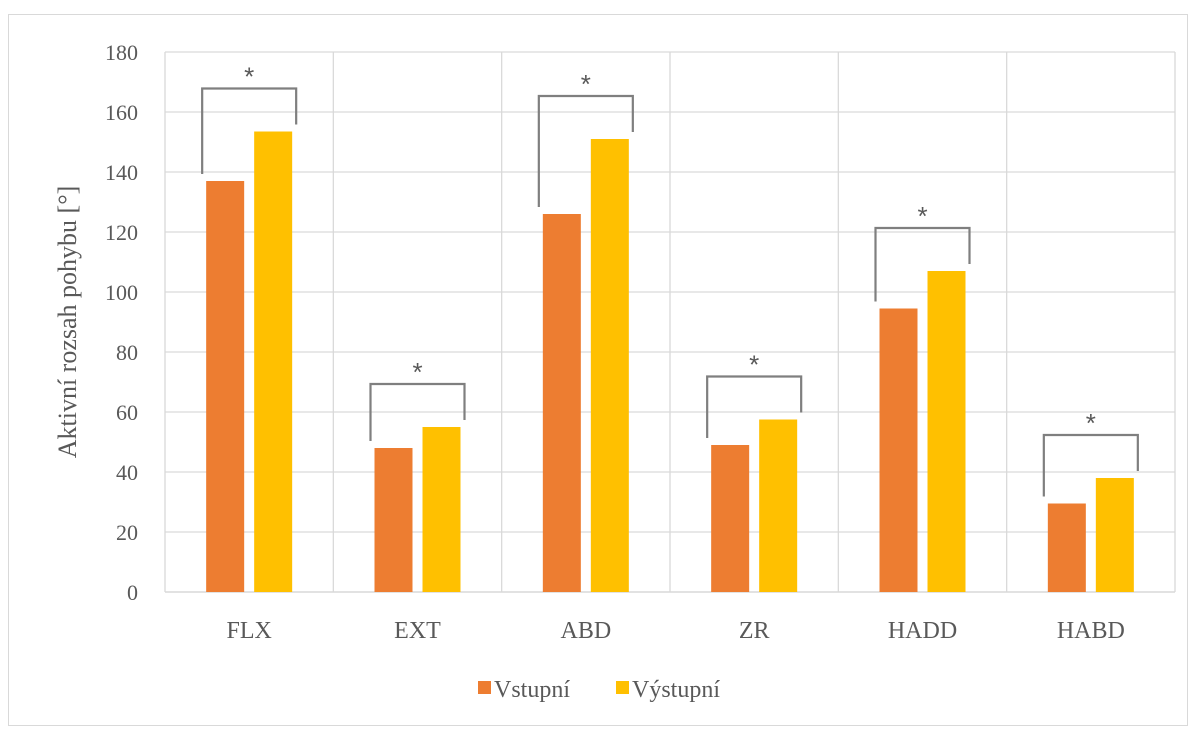 This screenshot has width=1198, height=731. Describe the element at coordinates (730, 518) in the screenshot. I see `bar-vstupni-zr` at that location.